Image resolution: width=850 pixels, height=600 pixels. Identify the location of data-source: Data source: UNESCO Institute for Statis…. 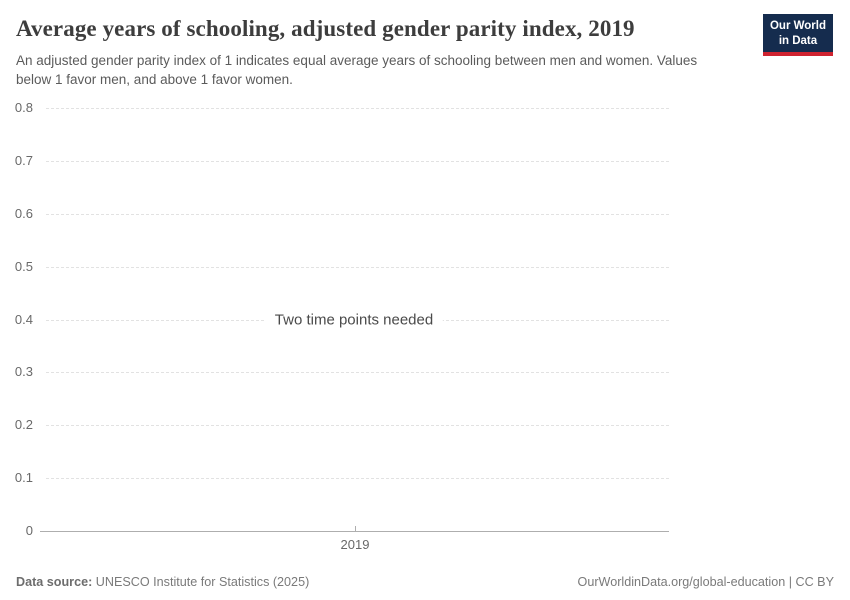
(162, 582).